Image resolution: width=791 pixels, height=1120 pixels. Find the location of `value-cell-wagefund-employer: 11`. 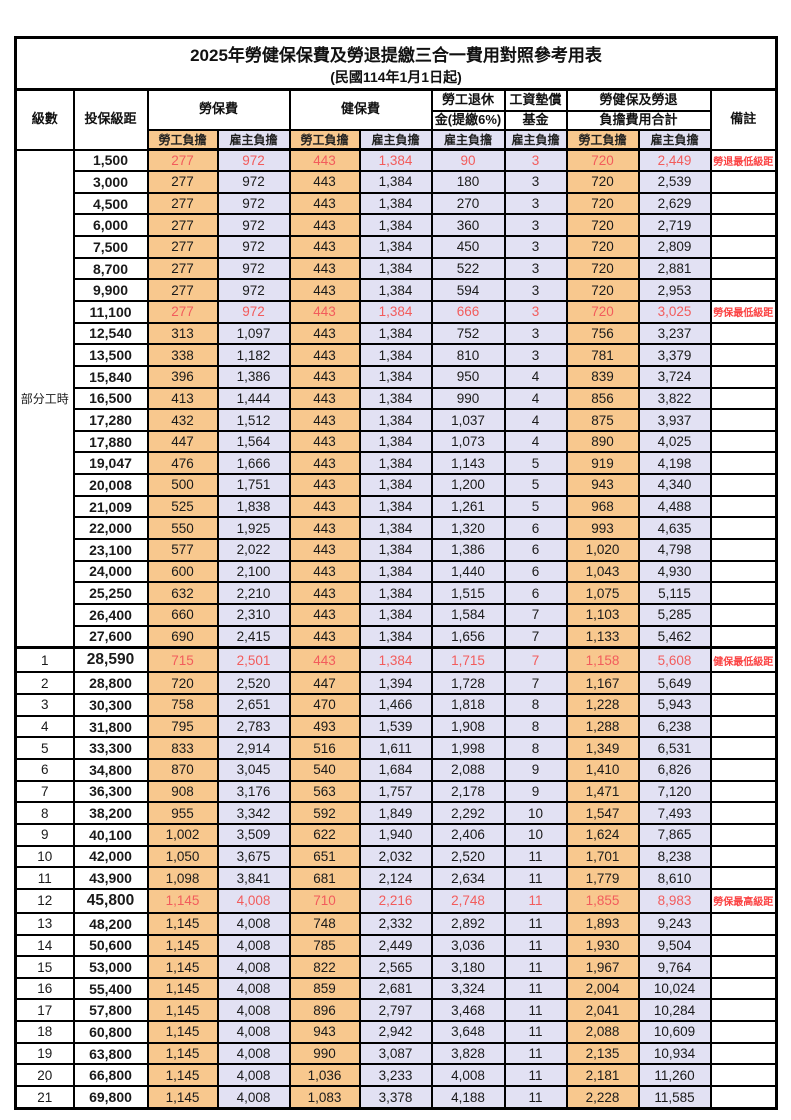

value-cell-wagefund-employer: 11 is located at coordinates (535, 988).